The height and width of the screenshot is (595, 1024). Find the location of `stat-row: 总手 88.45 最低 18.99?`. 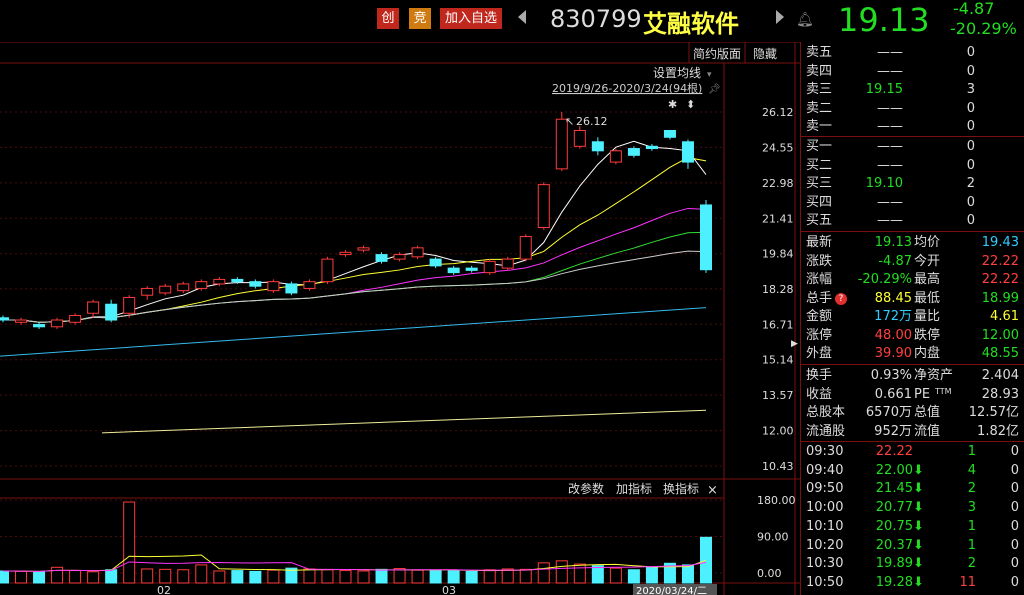

stat-row: 总手 88.45 最低 18.99? is located at coordinates (912, 299).